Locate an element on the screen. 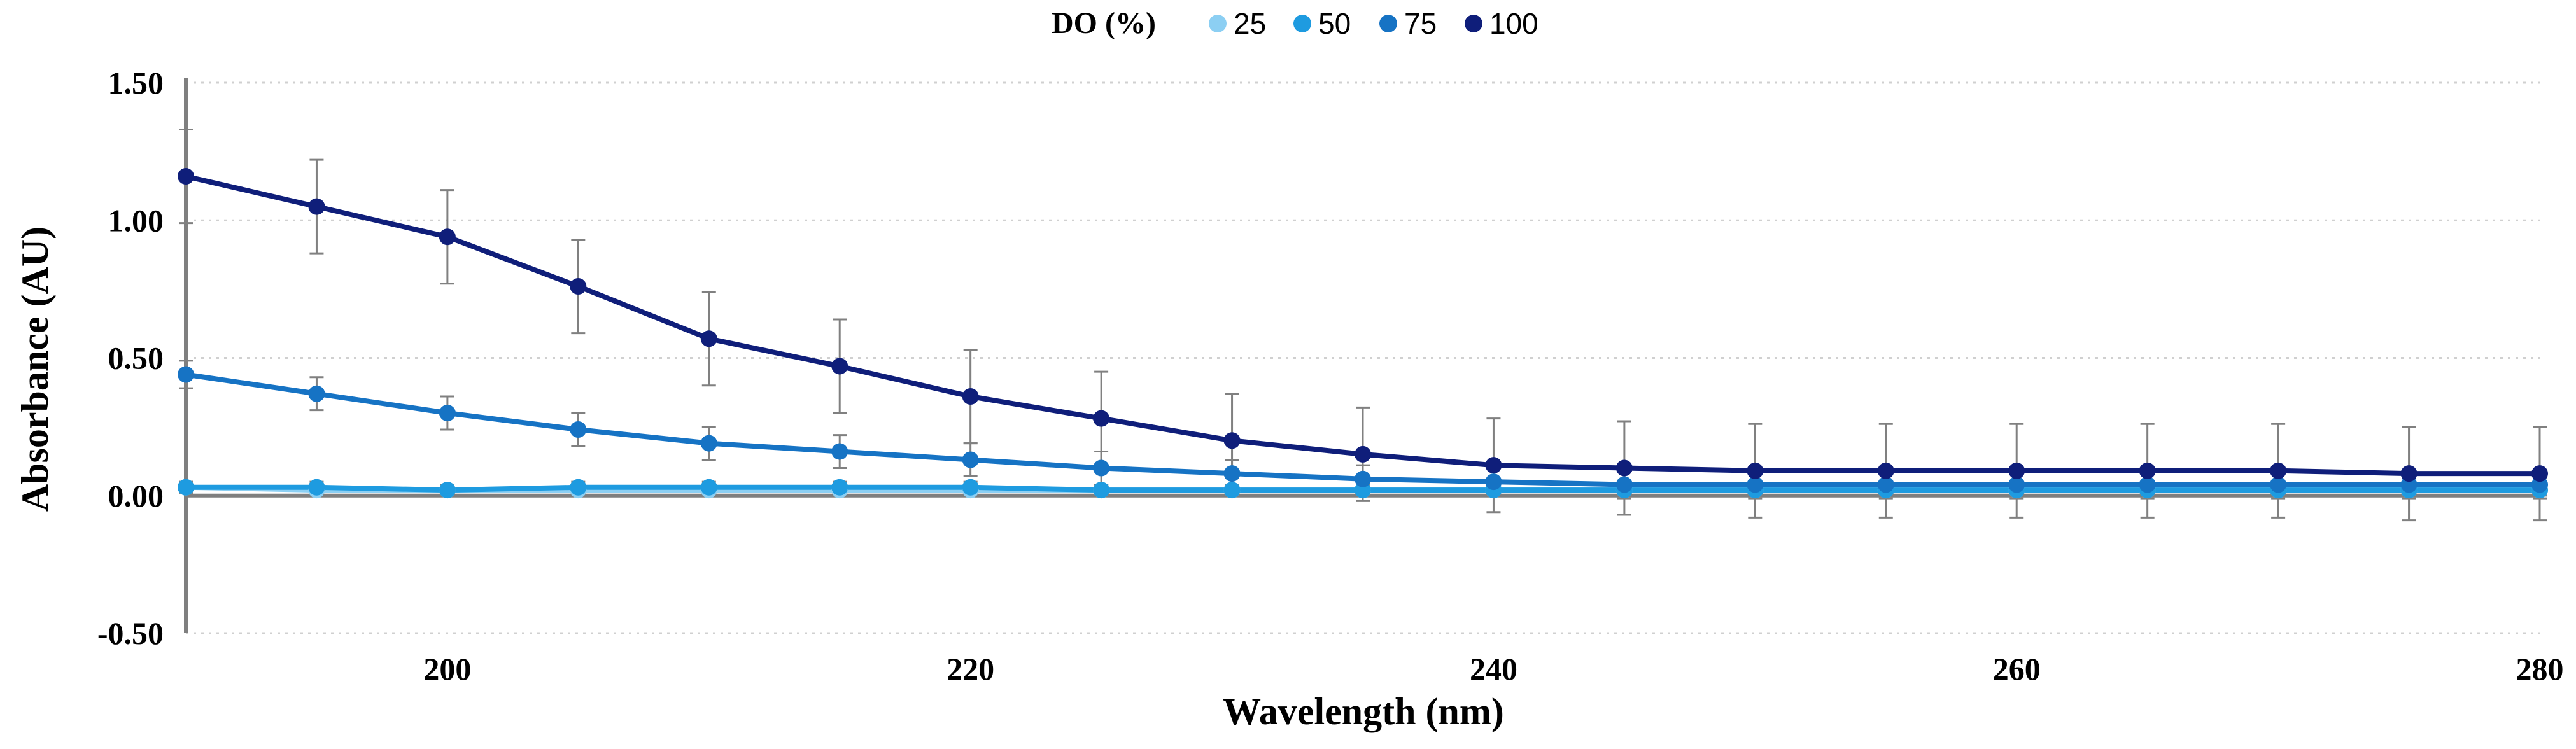 Image resolution: width=2576 pixels, height=749 pixels. x-axis-title: Wavelength (nm) is located at coordinates (1363, 711).